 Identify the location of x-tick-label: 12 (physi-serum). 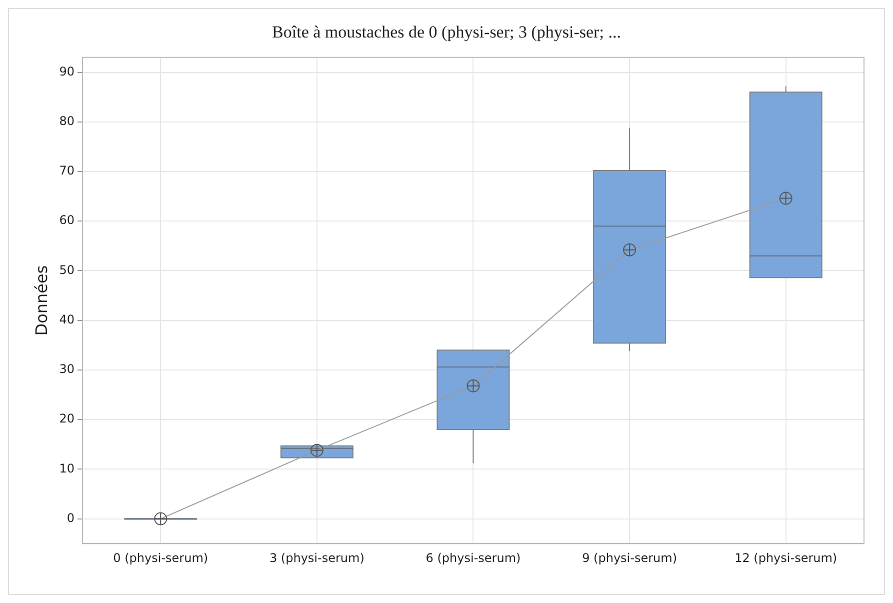
(786, 557).